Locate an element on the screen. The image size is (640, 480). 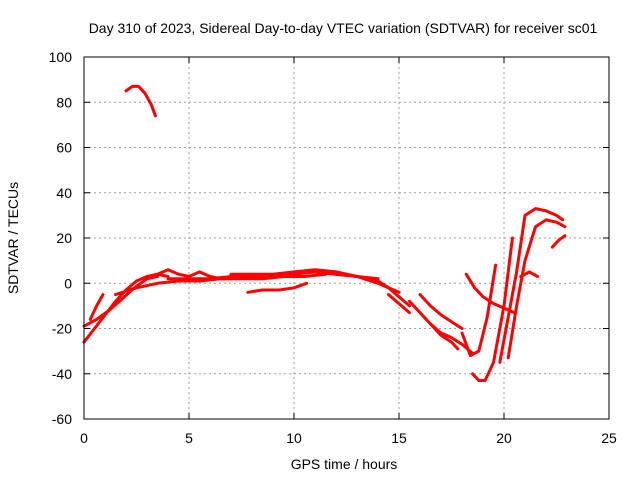
y-tick-label: -60 is located at coordinates (62, 419).